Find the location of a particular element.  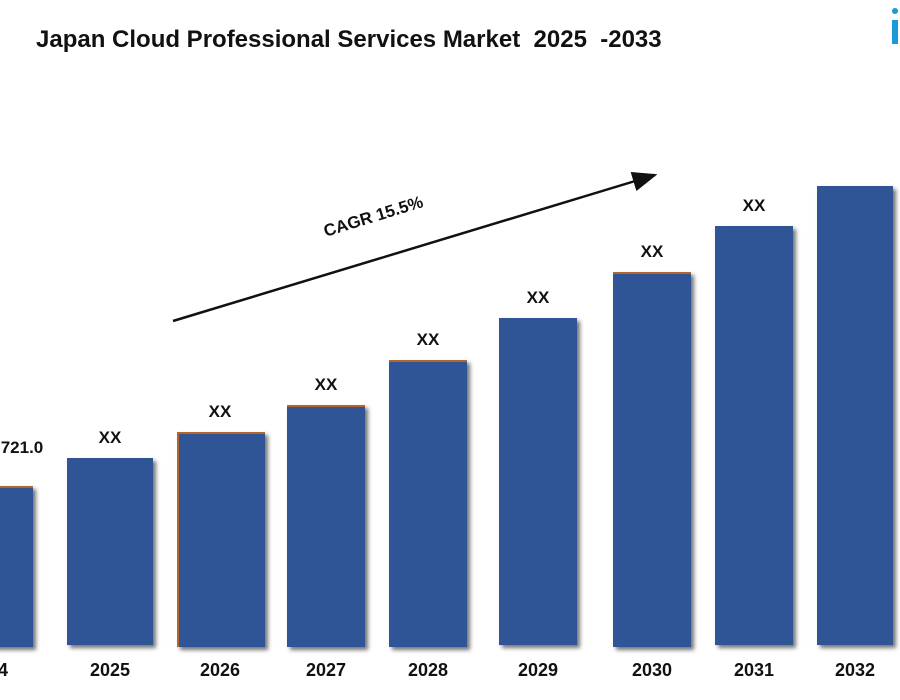

data-label-2030: XX is located at coordinates (652, 252).